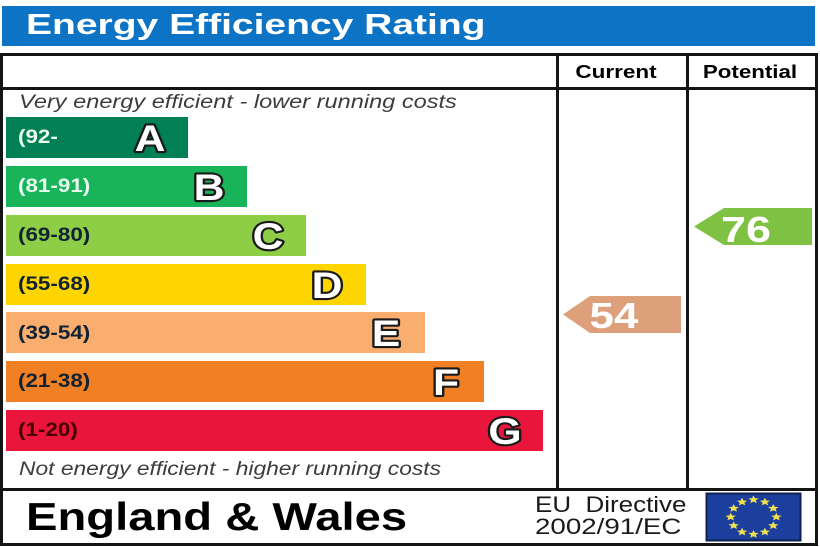 The width and height of the screenshot is (820, 547). Describe the element at coordinates (149, 139) in the screenshot. I see `svg-text: A` at that location.